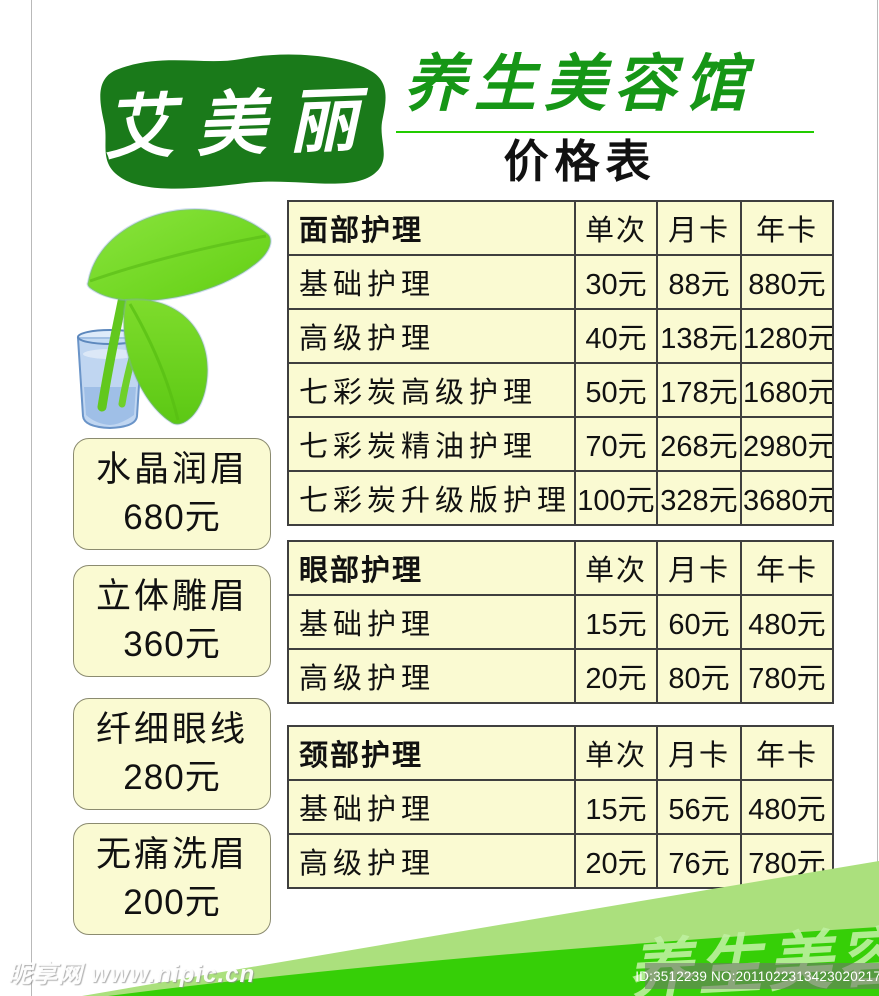  What do you see at coordinates (172, 879) in the screenshot?
I see `side-price-box: 无痛洗眉 200元` at bounding box center [172, 879].